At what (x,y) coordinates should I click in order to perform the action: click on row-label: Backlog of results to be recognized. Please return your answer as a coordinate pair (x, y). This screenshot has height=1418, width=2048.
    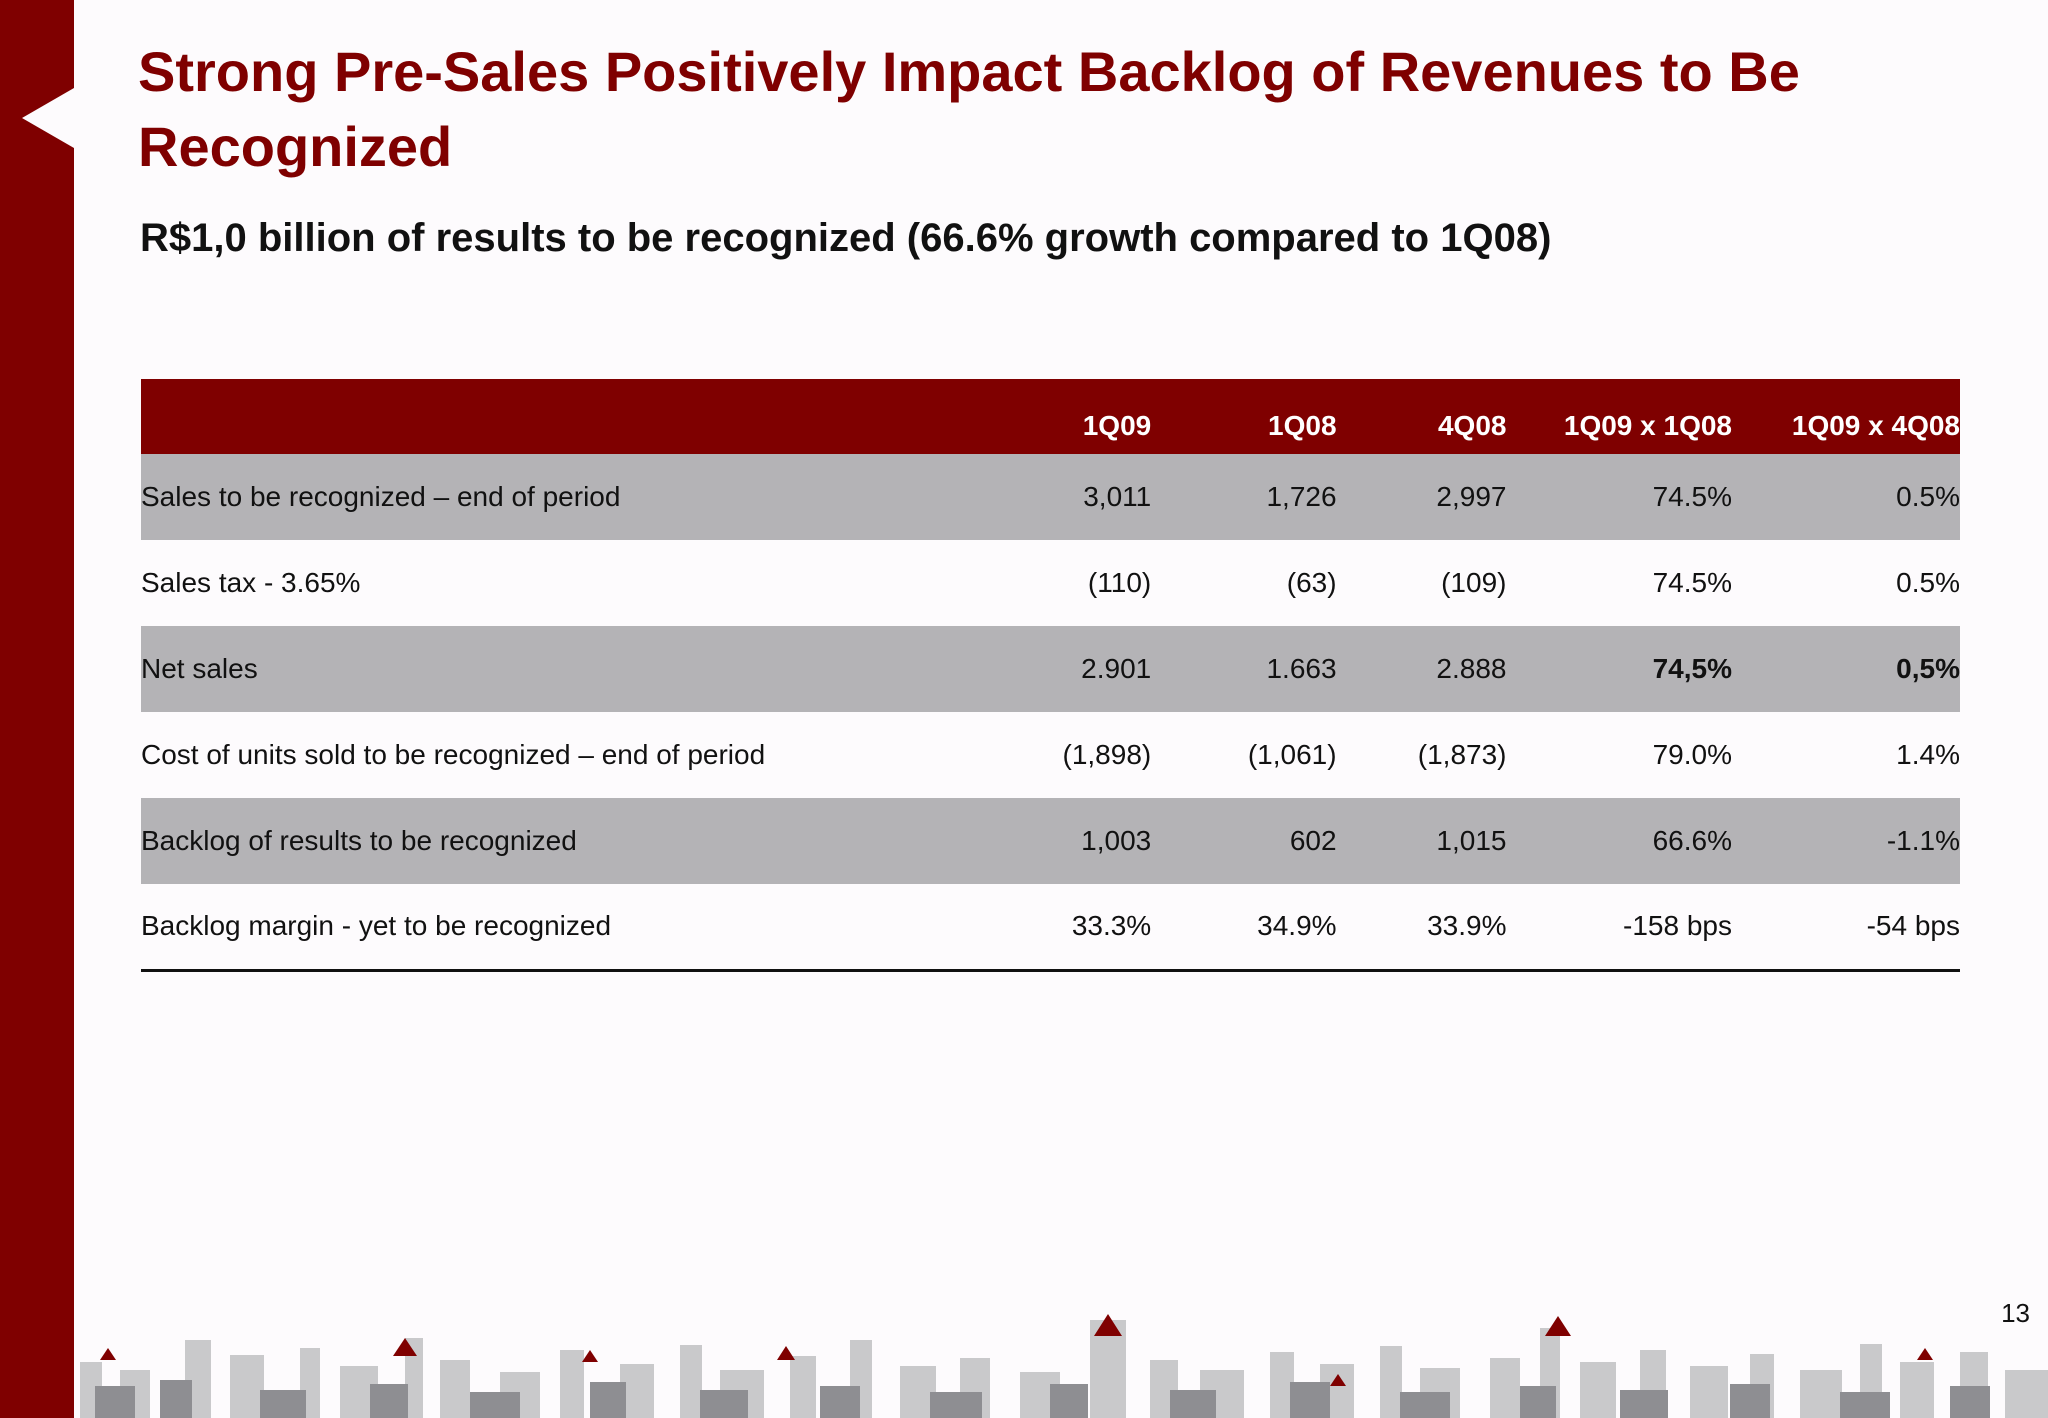
    Looking at the image, I should click on (359, 840).